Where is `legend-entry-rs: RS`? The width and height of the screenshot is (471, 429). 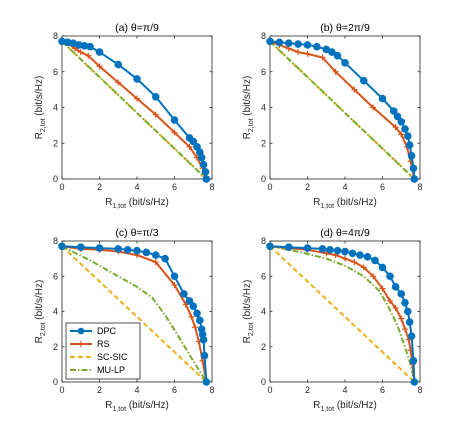
legend-entry-rs: RS is located at coordinates (90, 344).